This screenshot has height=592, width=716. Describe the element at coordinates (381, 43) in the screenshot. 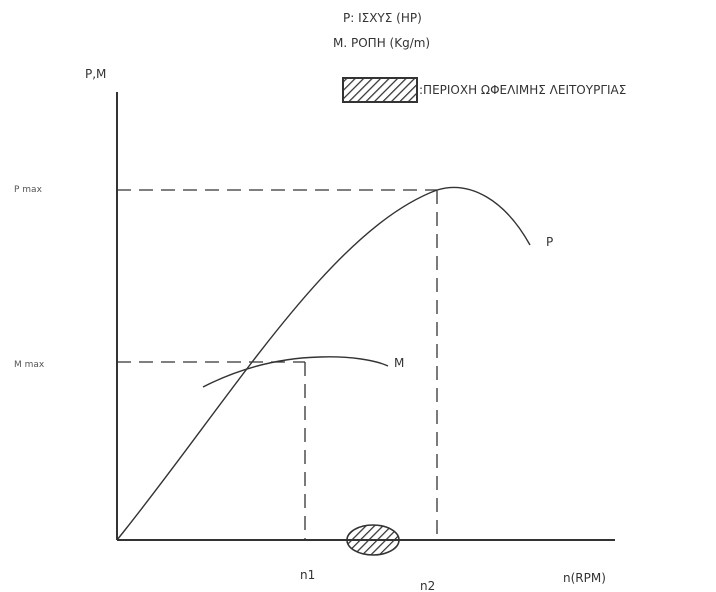

I see `legend-torque-text: M. ΡΟΠΗ (Kg/m)` at that location.